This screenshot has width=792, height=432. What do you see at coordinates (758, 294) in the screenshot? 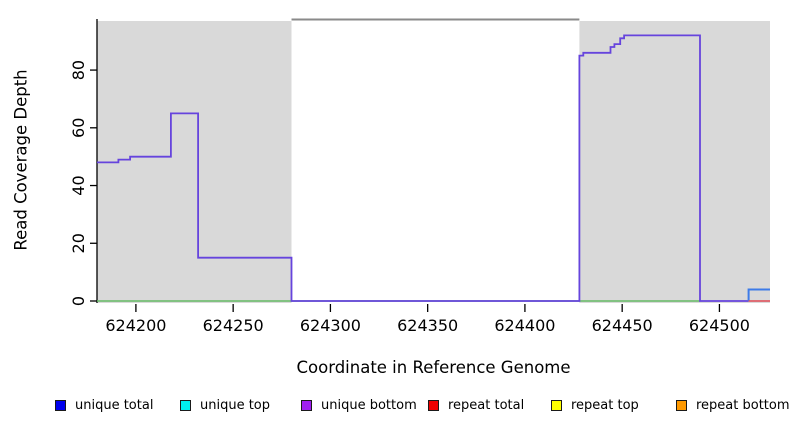
I see `unique-total-end-step-line` at bounding box center [758, 294].